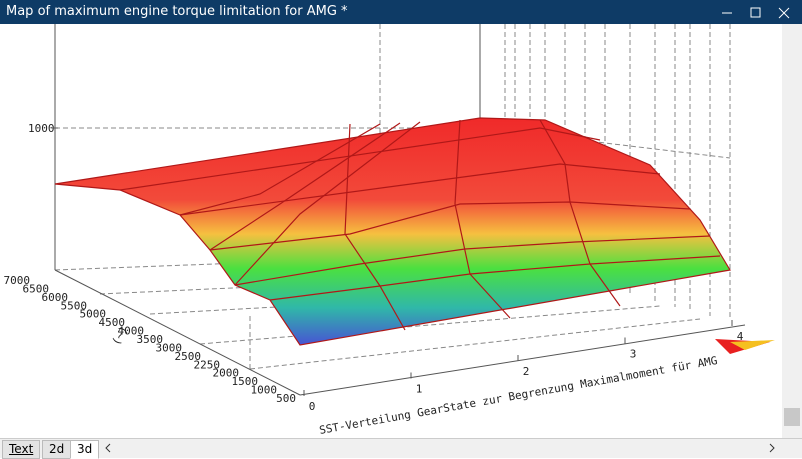 The image size is (802, 459). What do you see at coordinates (286, 398) in the screenshot?
I see `y-tick-label: 500` at bounding box center [286, 398].